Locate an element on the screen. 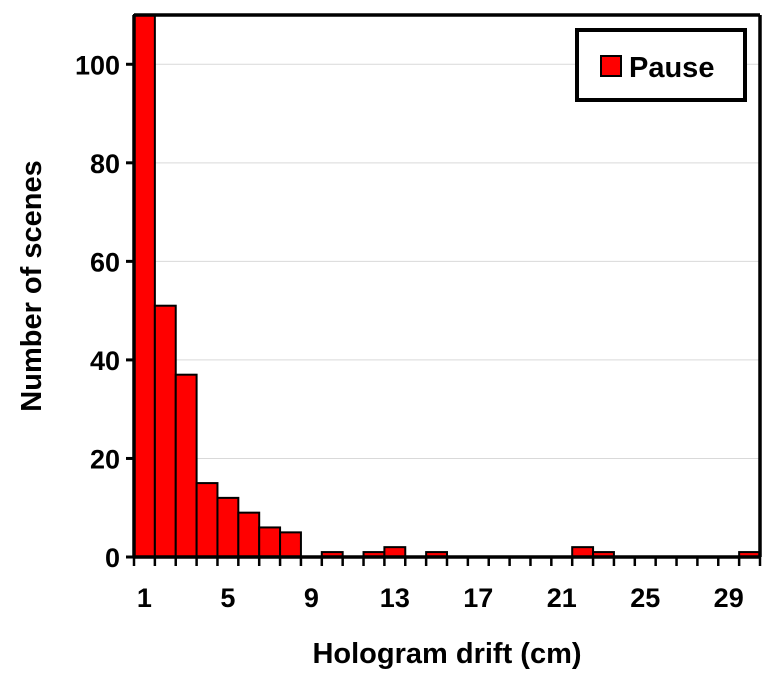 Image resolution: width=780 pixels, height=680 pixels. x-tick-label: 25 is located at coordinates (645, 598).